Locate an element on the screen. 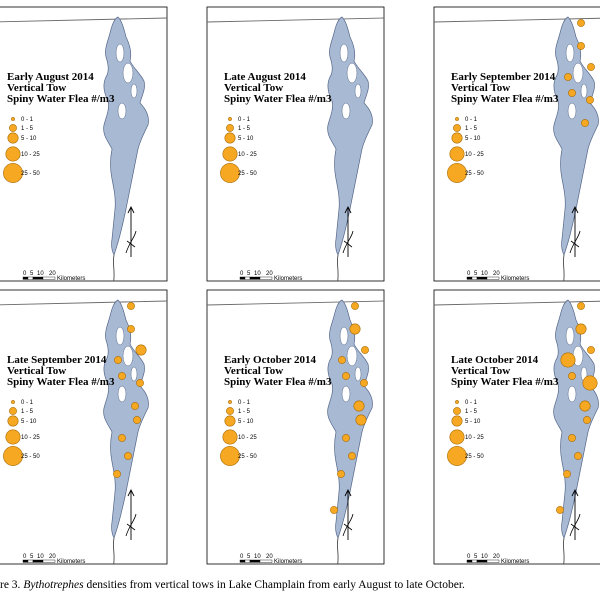 Image resolution: width=600 pixels, height=600 pixels. panel-title-line: Early August 2014 is located at coordinates (50, 77).